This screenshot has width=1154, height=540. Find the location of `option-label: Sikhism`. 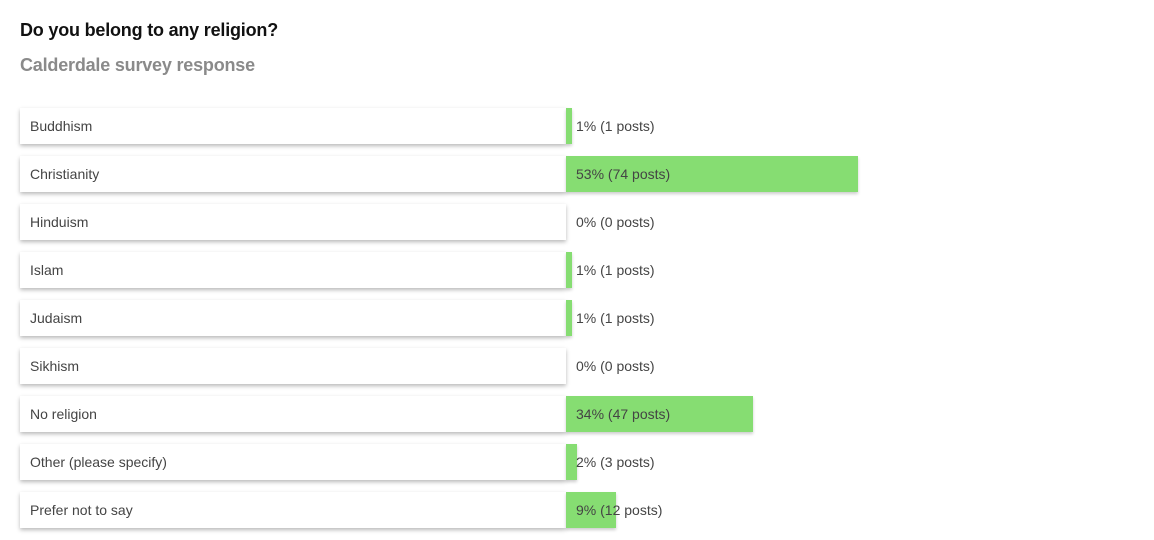

option-label: Sikhism is located at coordinates (293, 366).